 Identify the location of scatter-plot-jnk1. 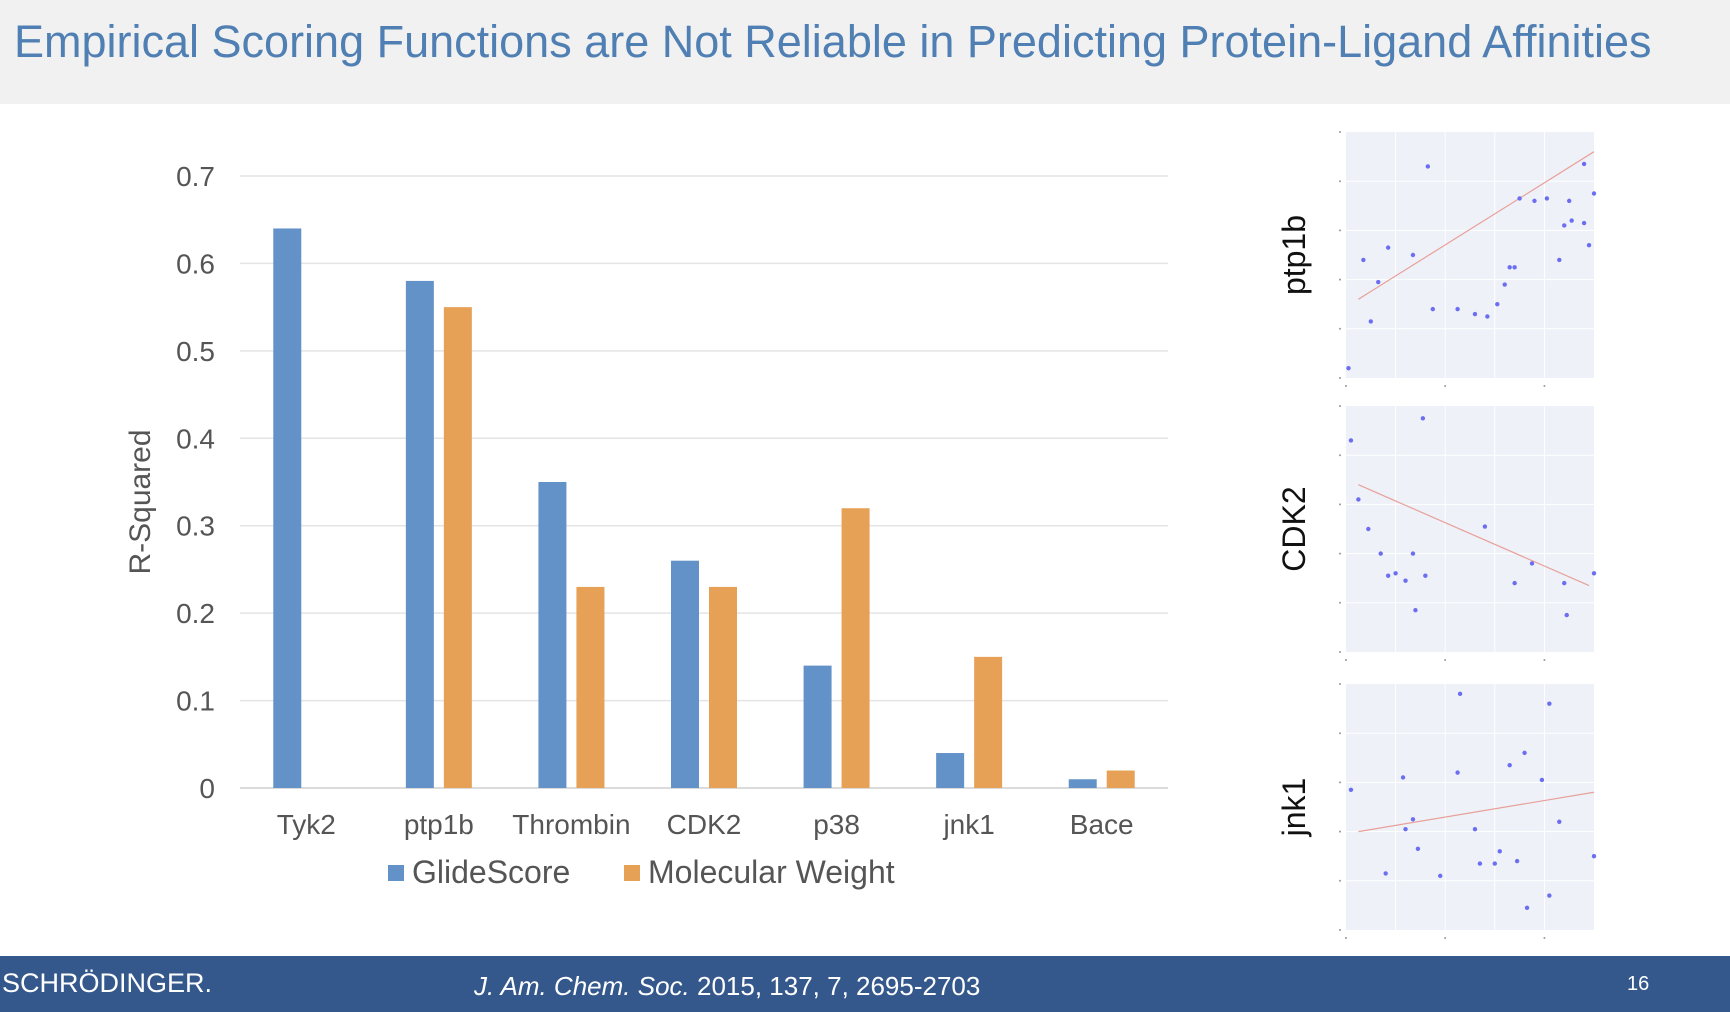
(1468, 811).